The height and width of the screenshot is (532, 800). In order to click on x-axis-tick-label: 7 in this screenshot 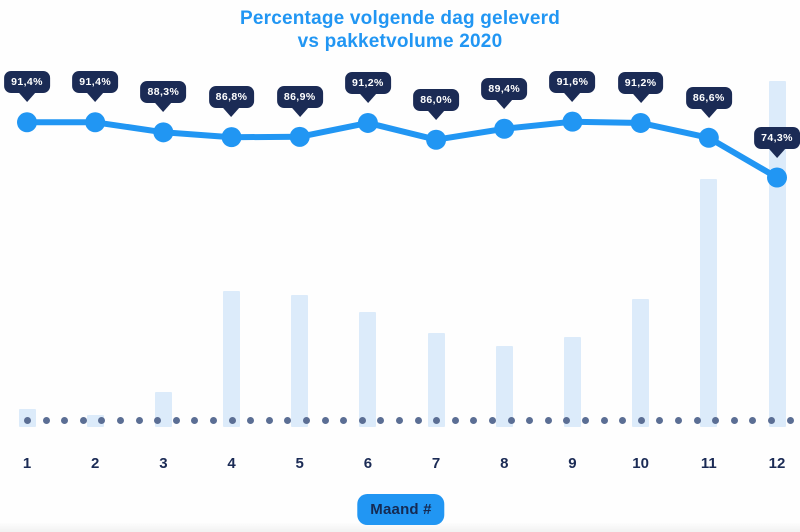, I will do `click(436, 463)`.